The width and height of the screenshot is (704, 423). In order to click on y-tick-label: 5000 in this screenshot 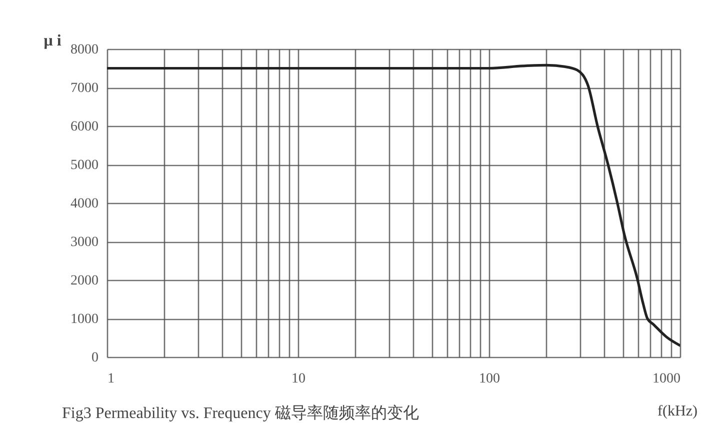, I will do `click(84, 165)`.